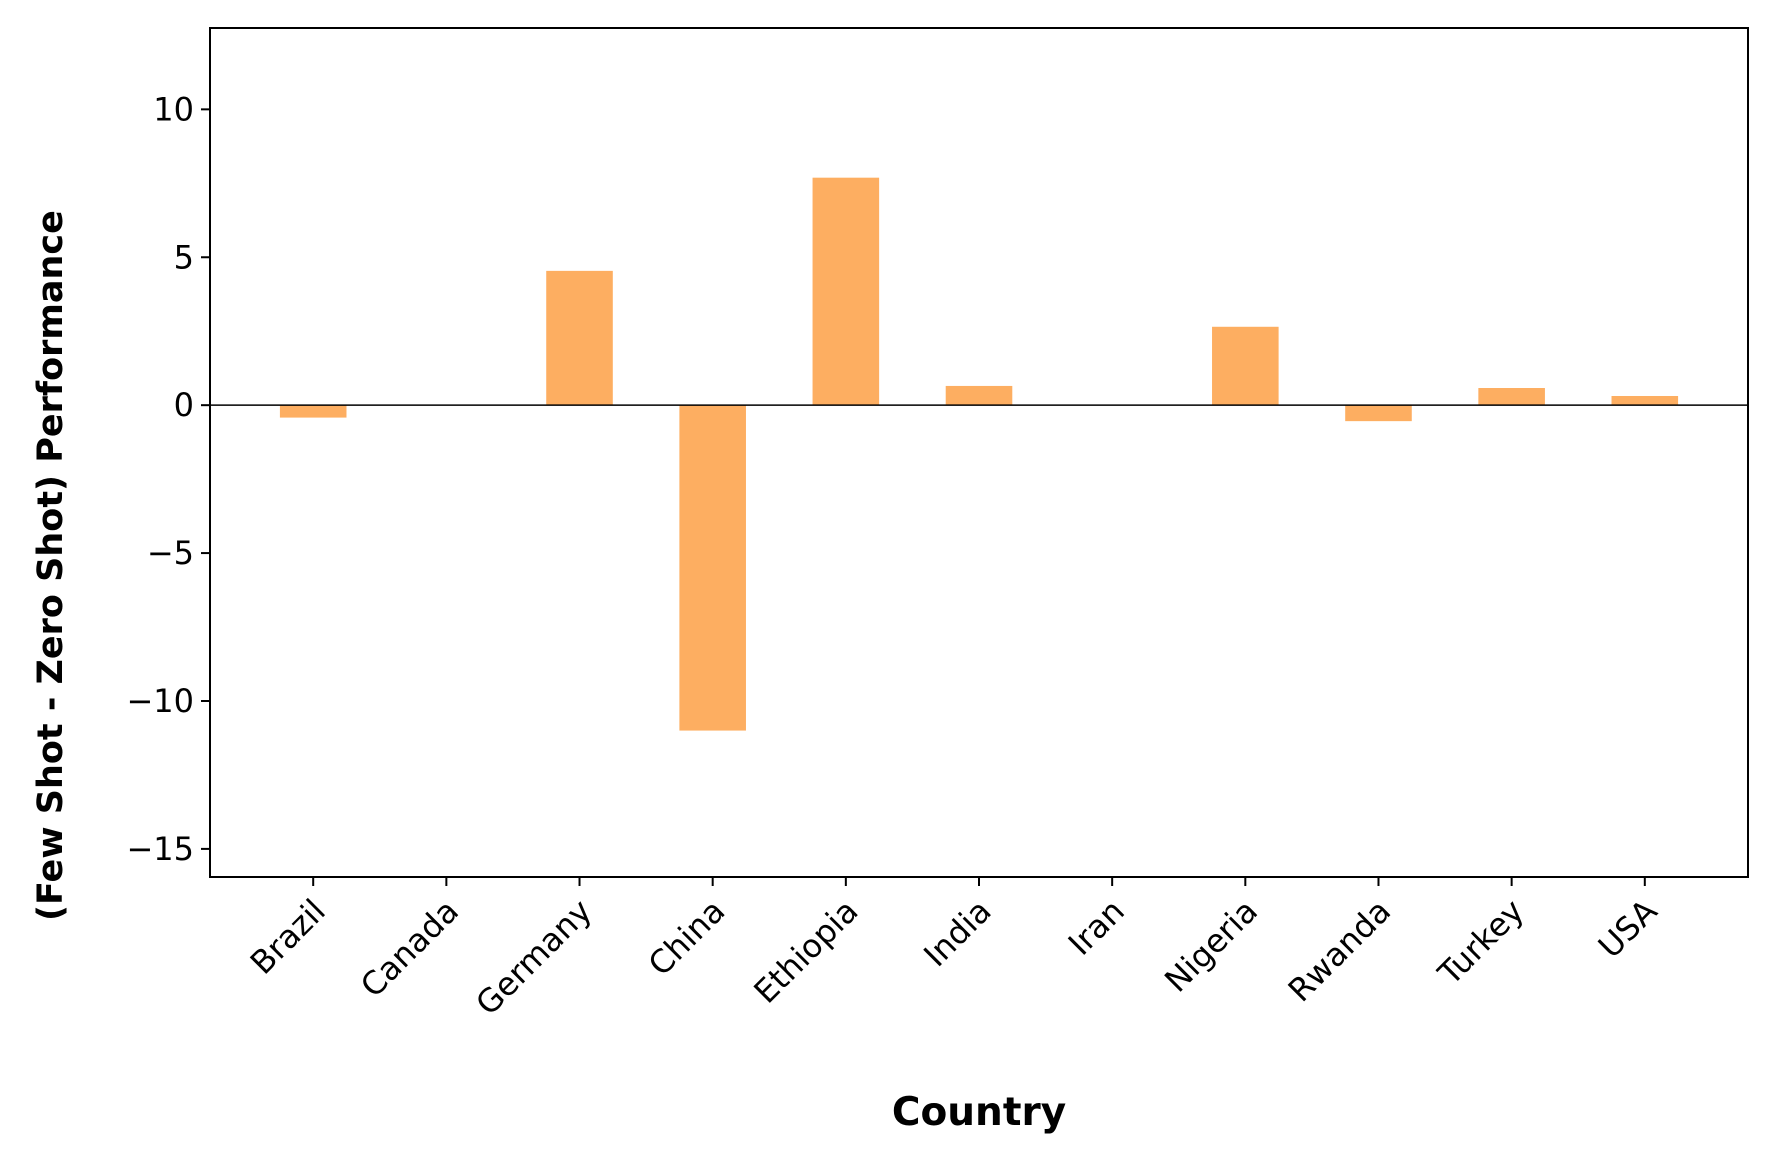 Image resolution: width=1770 pixels, height=1163 pixels. What do you see at coordinates (533, 957) in the screenshot?
I see `x-tick-label: Germany` at bounding box center [533, 957].